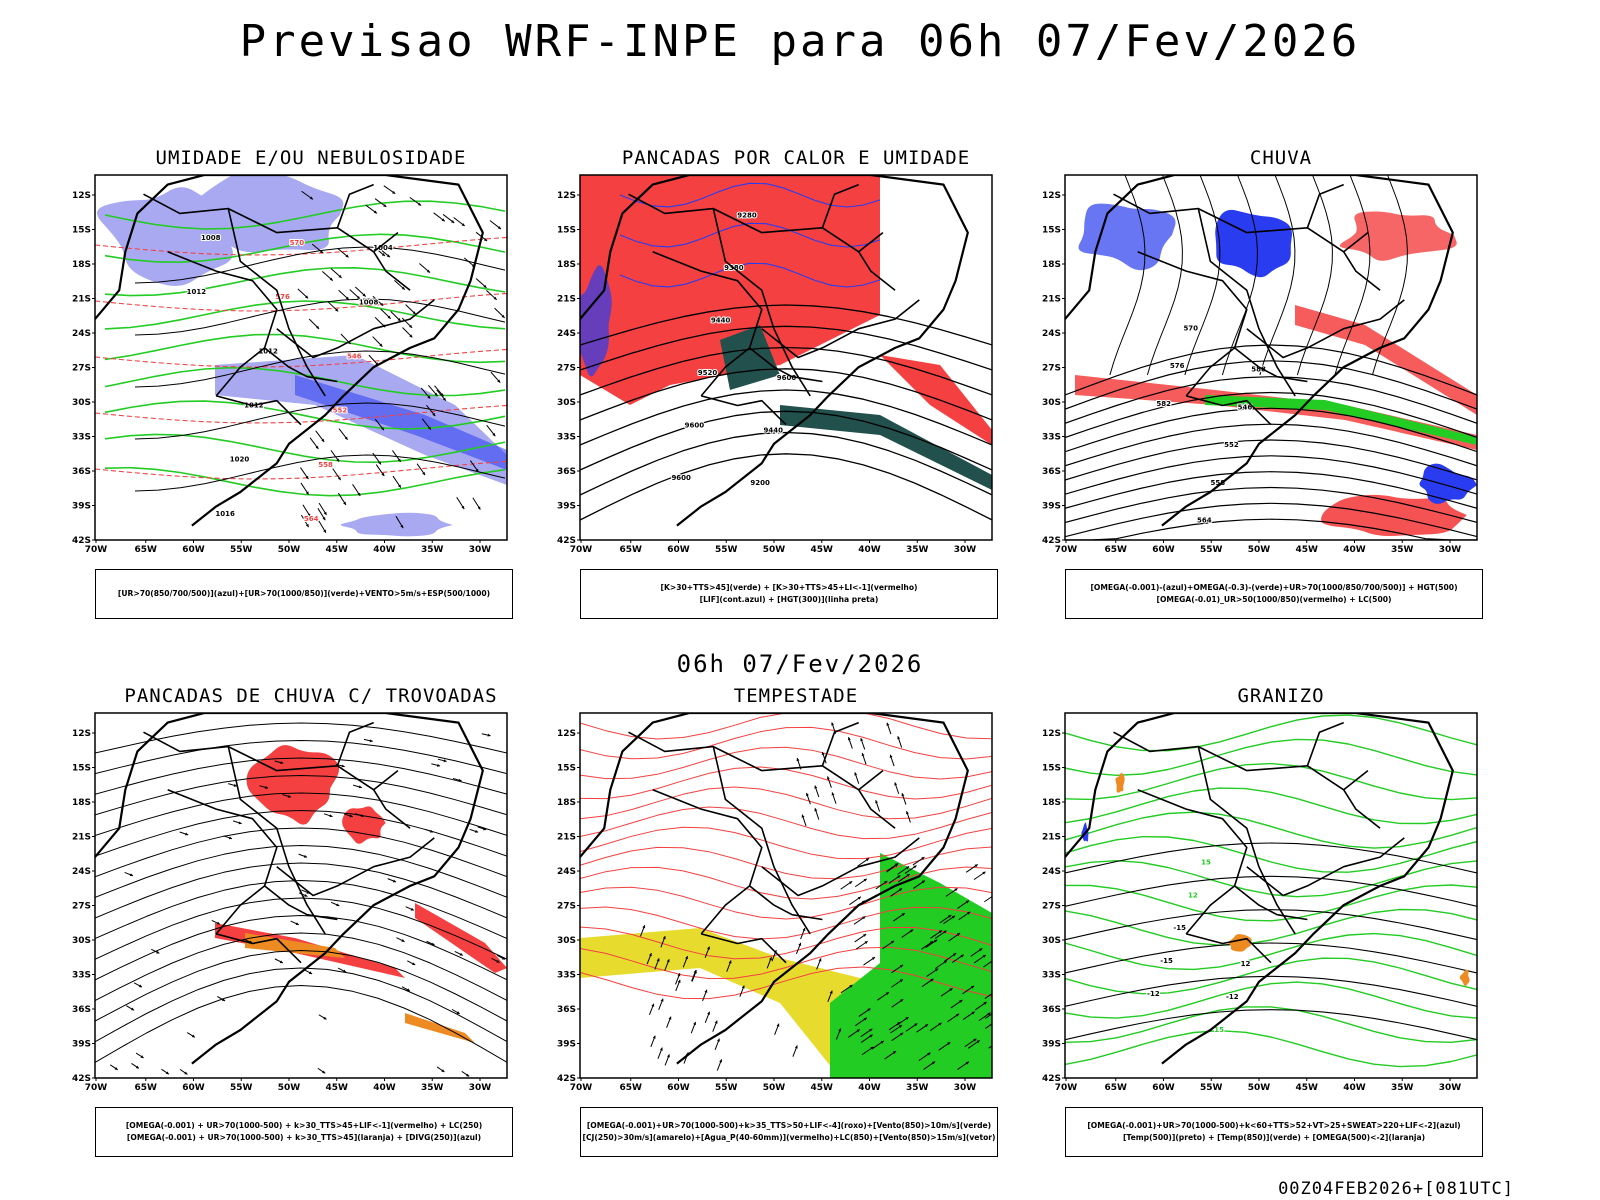 The height and width of the screenshot is (1200, 1600). What do you see at coordinates (1386, 360) in the screenshot?
I see `rain-fill` at bounding box center [1386, 360].